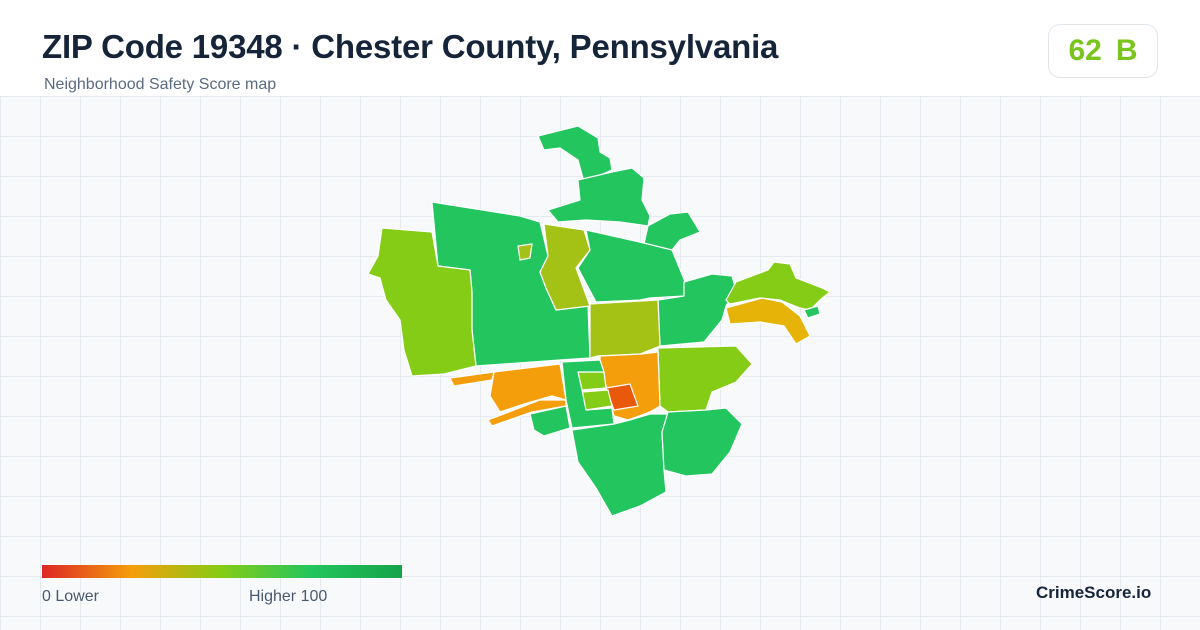 This screenshot has height=630, width=1200. Describe the element at coordinates (525, 252) in the screenshot. I see `map-region-small-yellow` at that location.